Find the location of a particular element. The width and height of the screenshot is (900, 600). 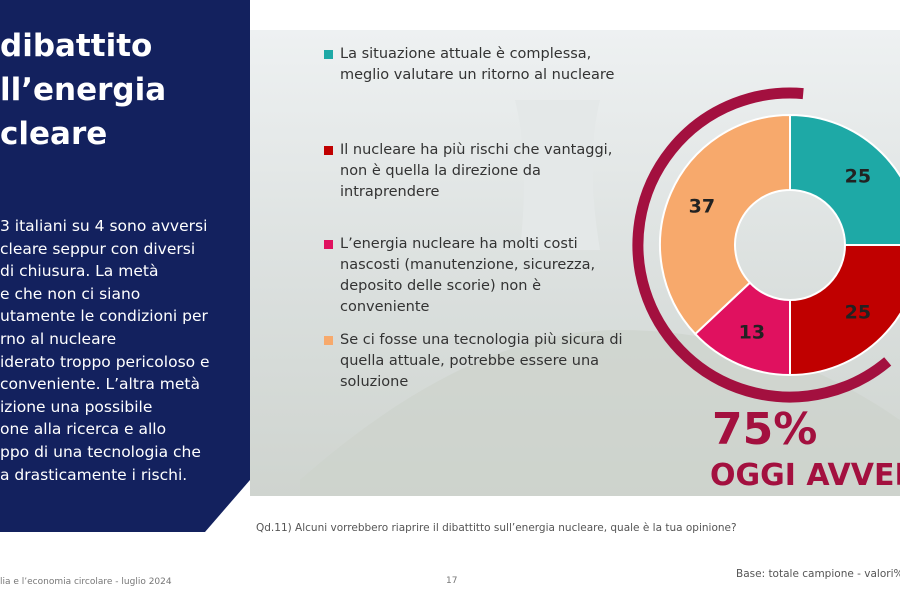

body-line: ppo di una tecnologia che is located at coordinates (100, 452).